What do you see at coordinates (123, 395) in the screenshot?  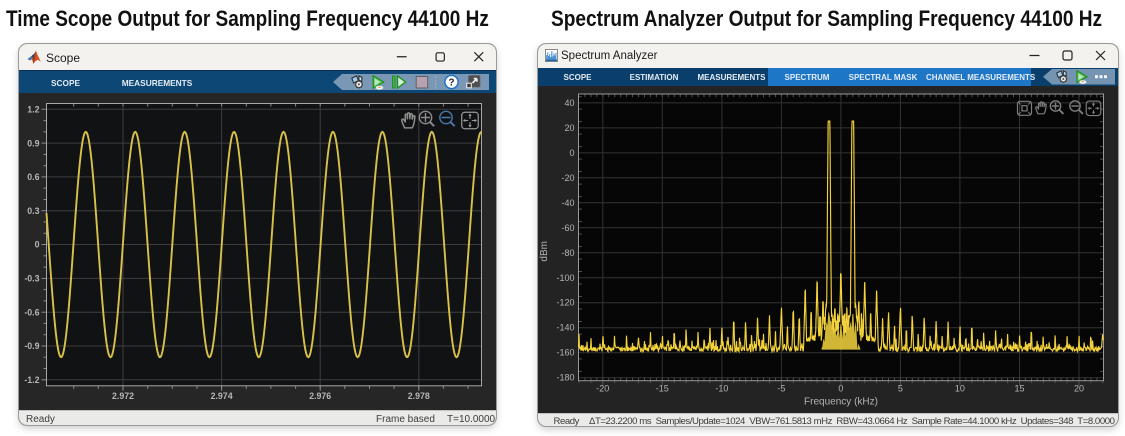 I see `svg-text: 2.972` at bounding box center [123, 395].